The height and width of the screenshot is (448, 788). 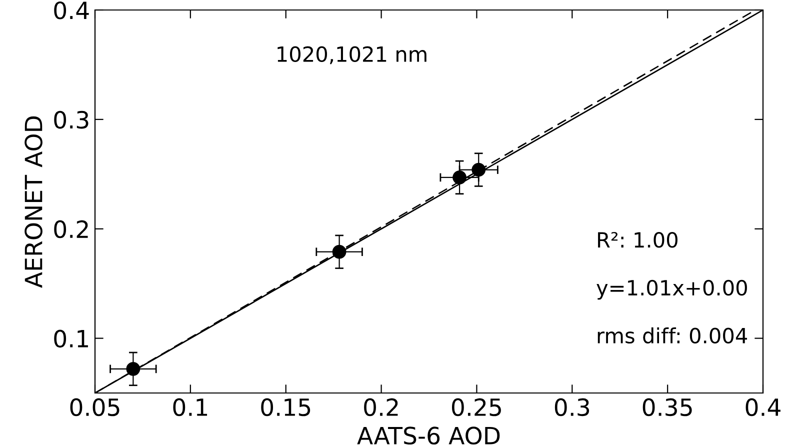 What do you see at coordinates (352, 55) in the screenshot?
I see `annotation: 1020,1021 nm` at bounding box center [352, 55].